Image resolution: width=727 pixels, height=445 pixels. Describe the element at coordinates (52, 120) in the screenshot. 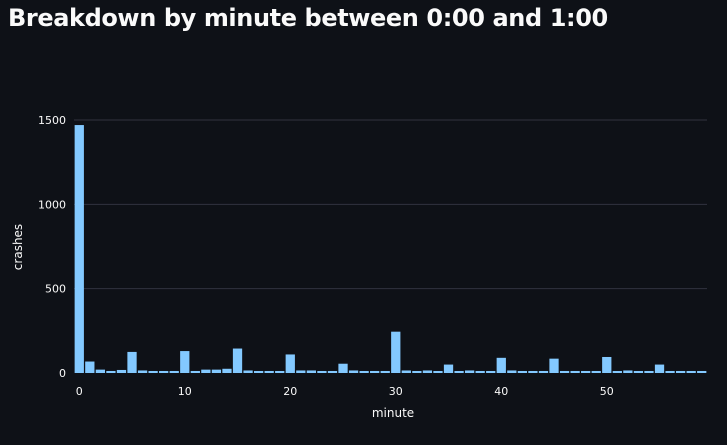

I see `y-tick-label: 1500` at that location.